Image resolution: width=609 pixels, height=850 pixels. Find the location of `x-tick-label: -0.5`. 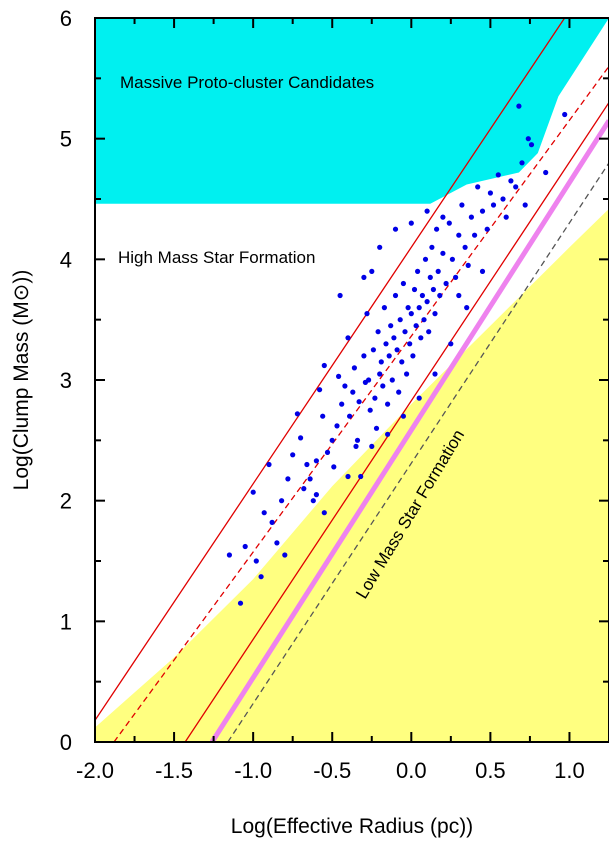

x-tick-label: -0.5 is located at coordinates (332, 770).